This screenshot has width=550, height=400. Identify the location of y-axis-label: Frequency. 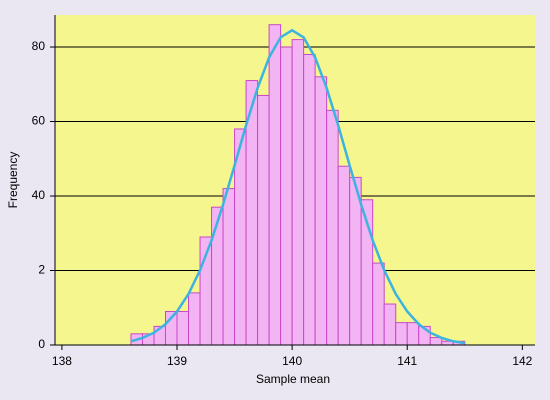
(13, 180).